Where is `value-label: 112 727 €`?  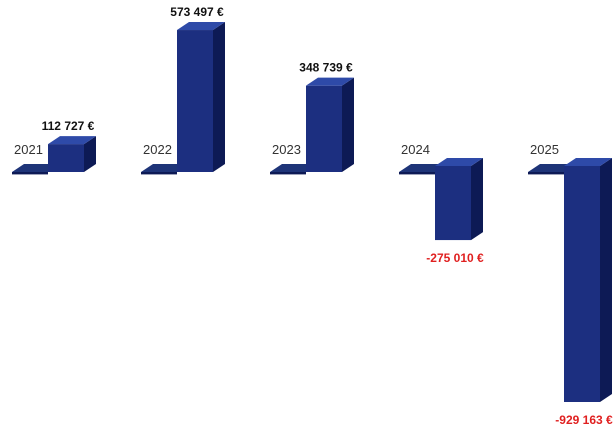
value-label: 112 727 € is located at coordinates (68, 126).